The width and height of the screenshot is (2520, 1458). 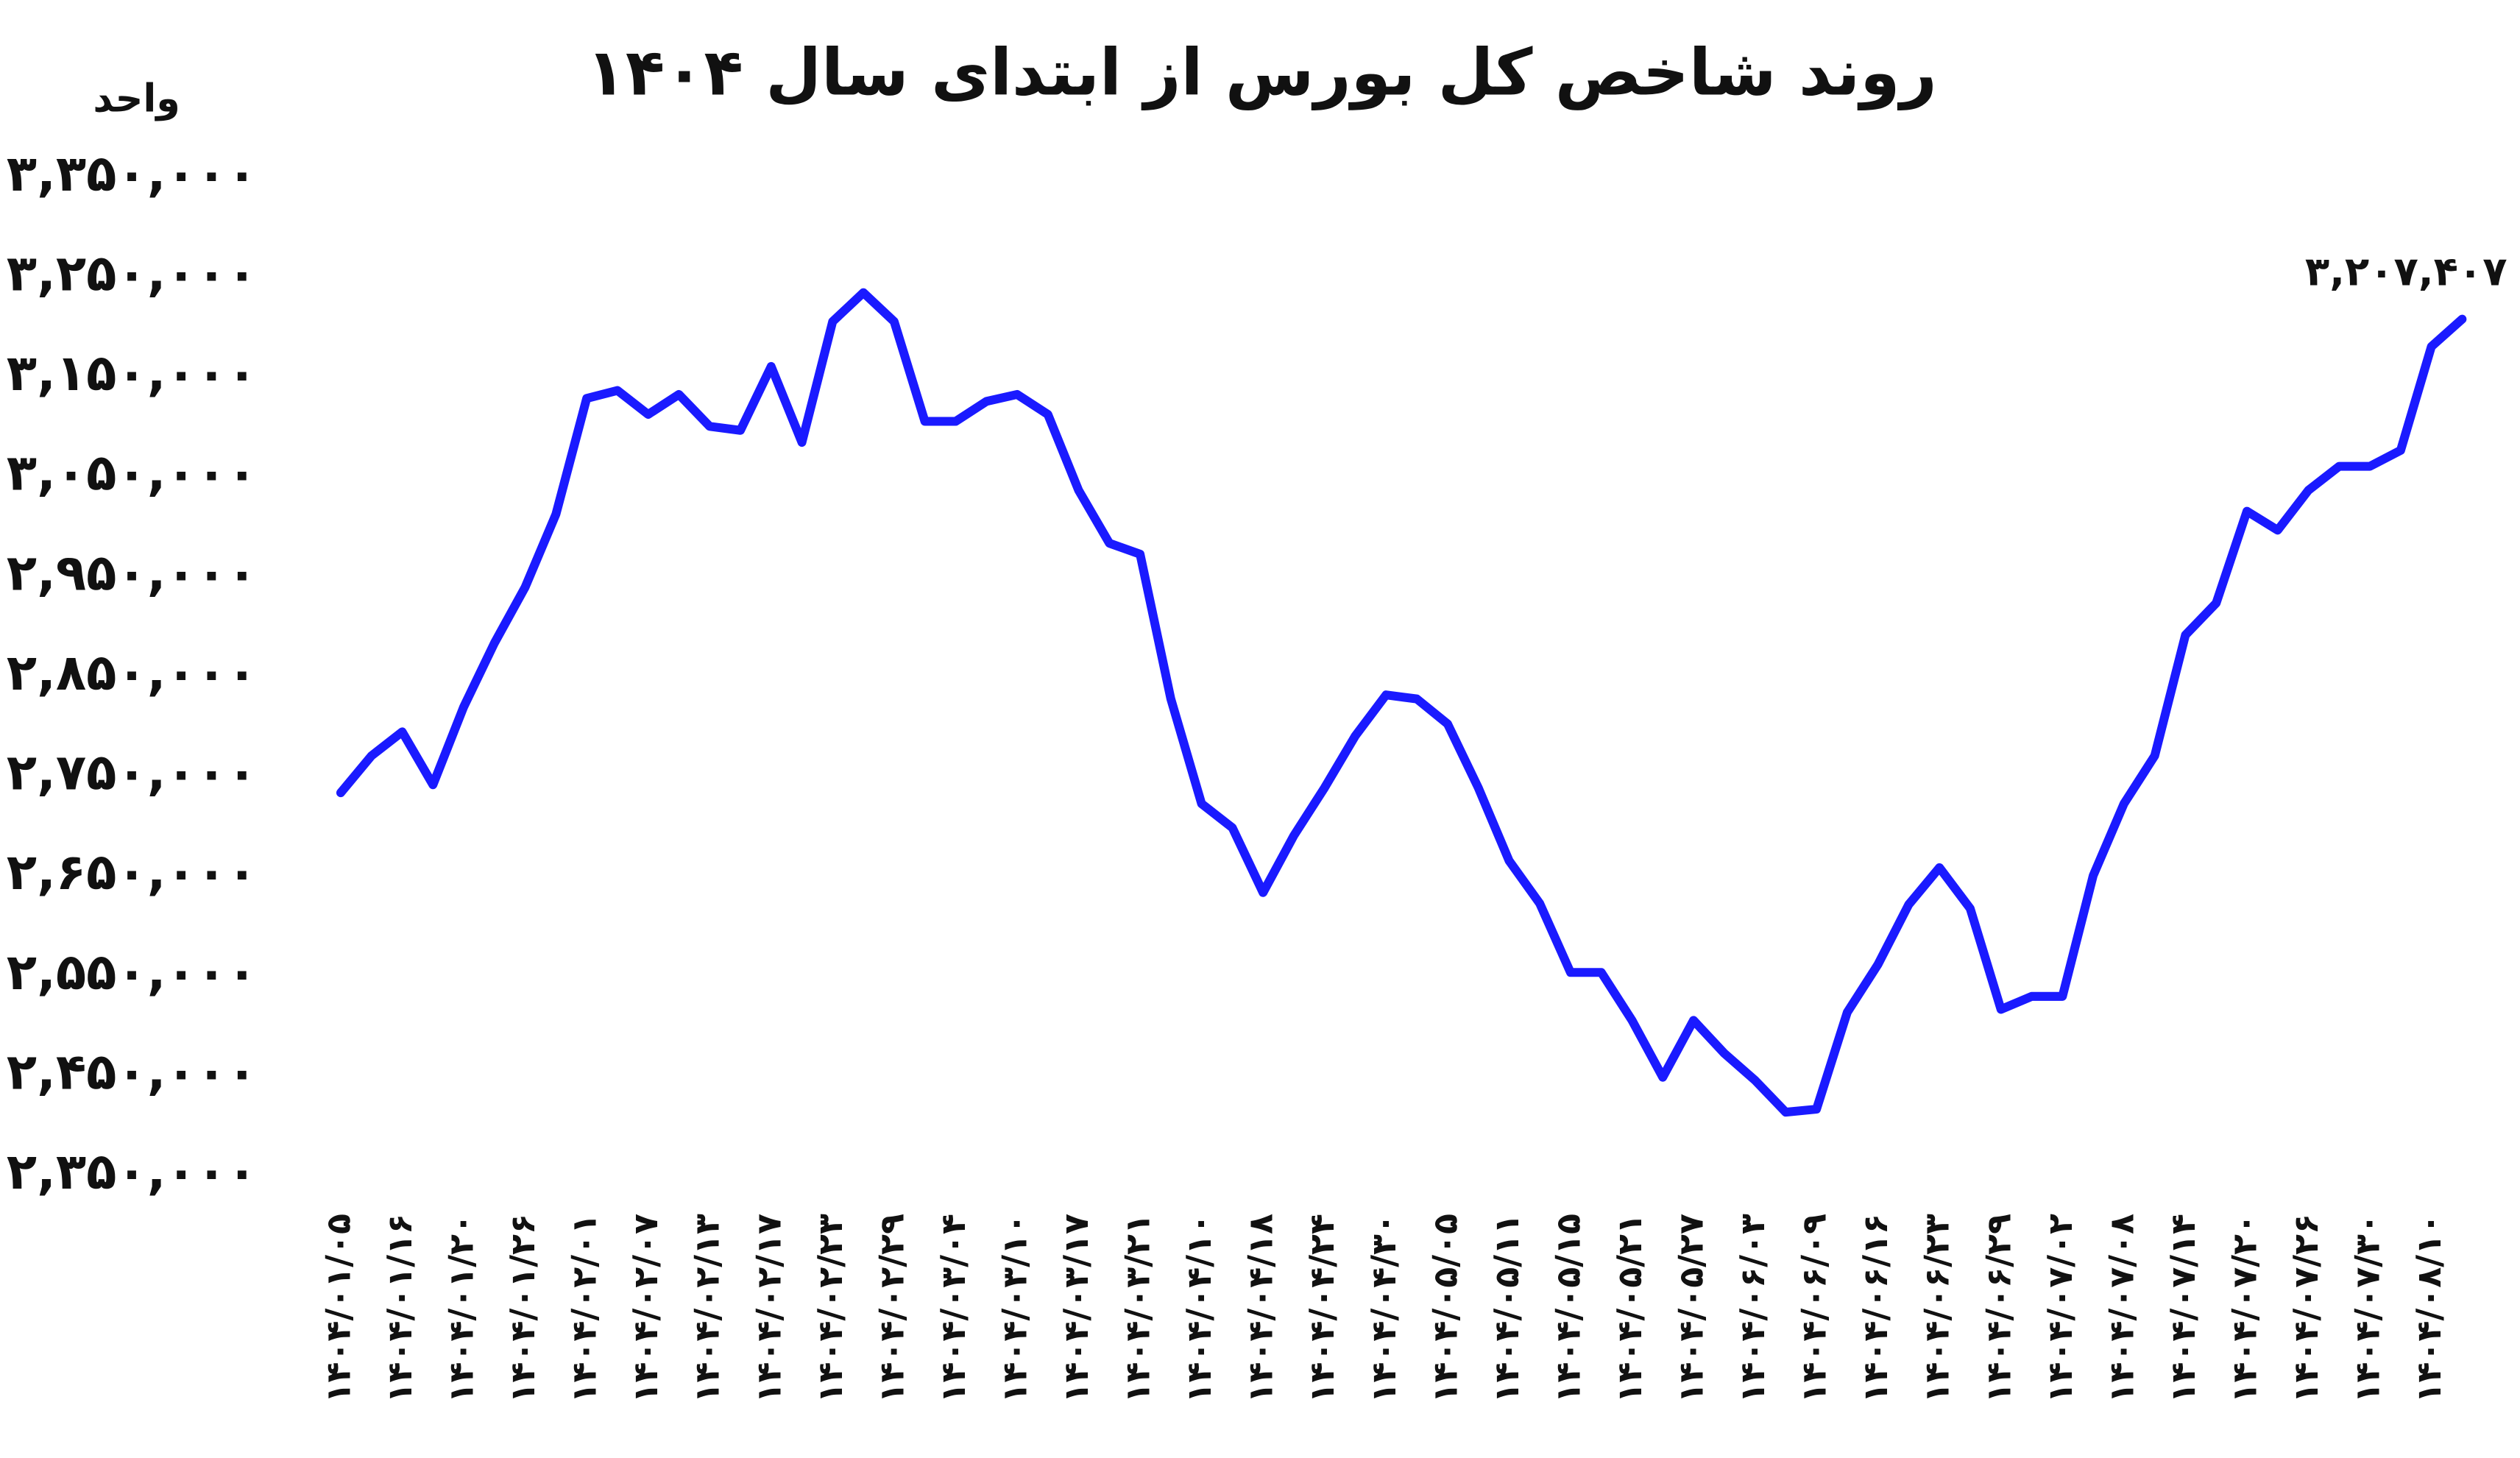 What do you see at coordinates (133, 1072) in the screenshot?
I see `y-tick-label: ۲,۴۵۰,۰۰۰` at bounding box center [133, 1072].